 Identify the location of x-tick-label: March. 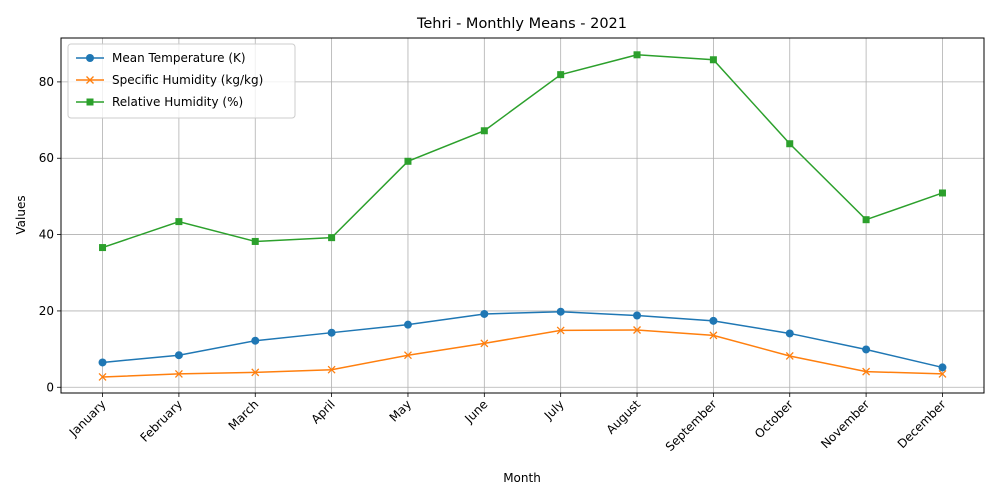
(244, 415).